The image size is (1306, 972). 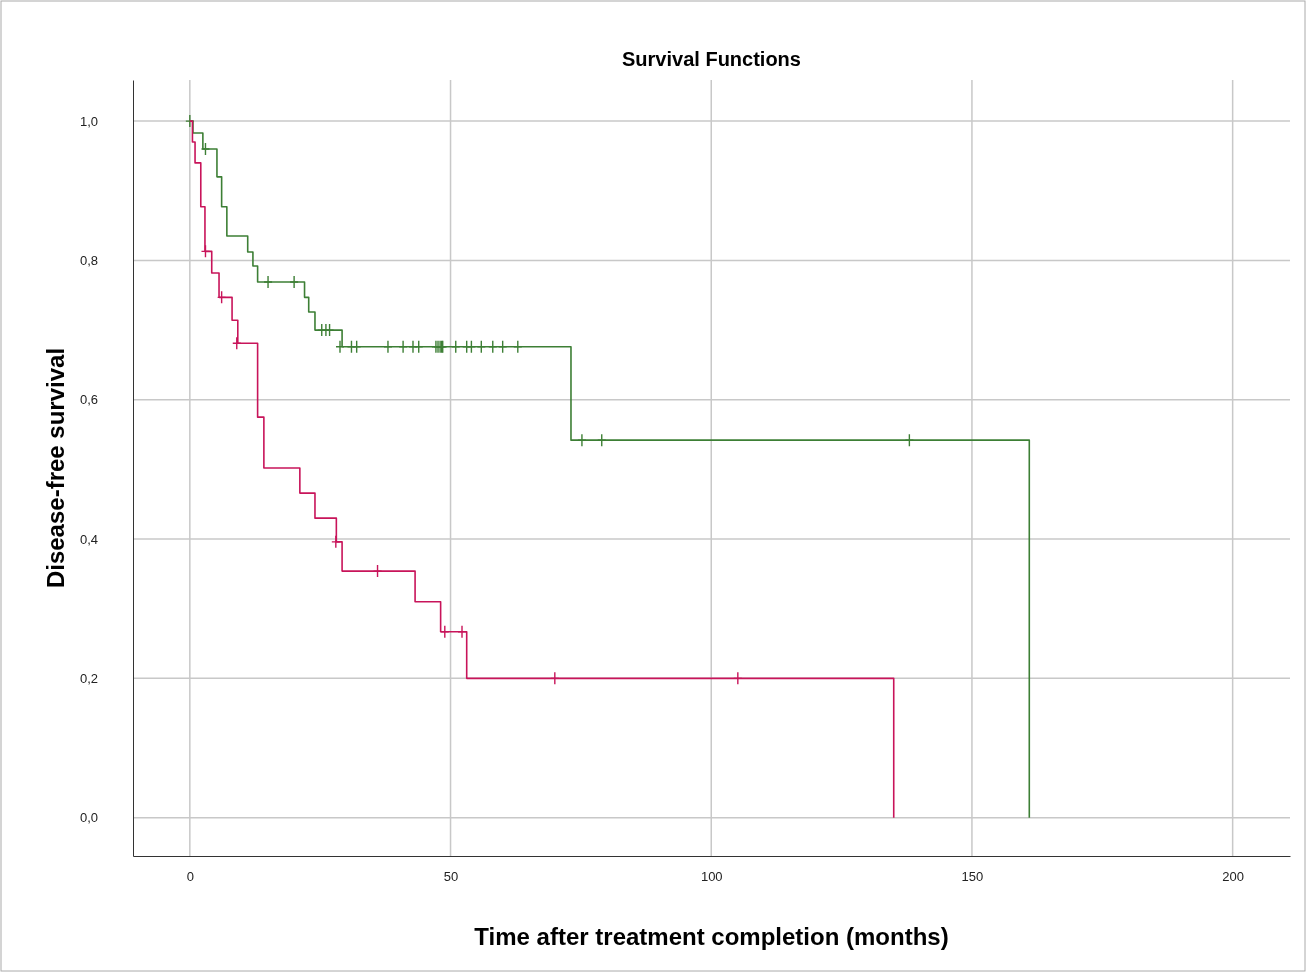 I want to click on x-tick-label: 100, so click(x=711, y=877).